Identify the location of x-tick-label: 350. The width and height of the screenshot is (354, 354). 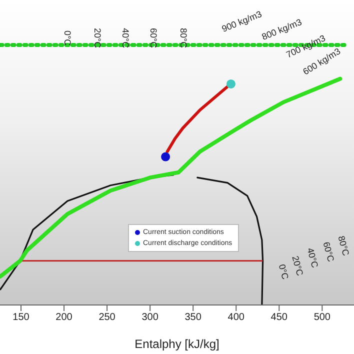
(193, 318).